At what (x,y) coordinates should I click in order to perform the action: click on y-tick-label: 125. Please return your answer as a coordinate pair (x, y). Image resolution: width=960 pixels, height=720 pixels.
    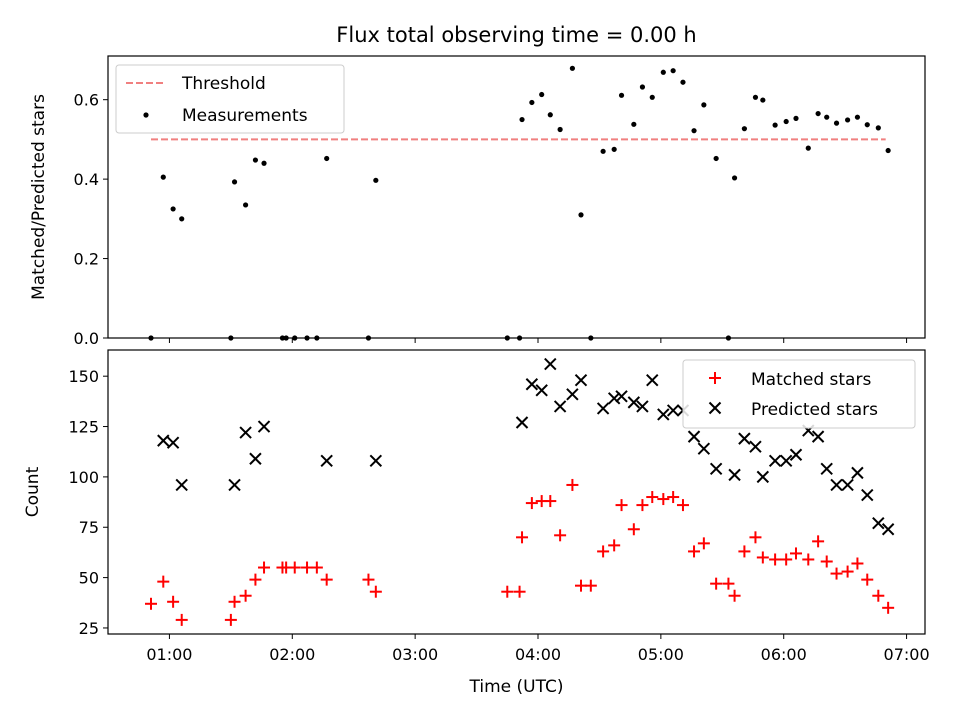
    Looking at the image, I should click on (83, 427).